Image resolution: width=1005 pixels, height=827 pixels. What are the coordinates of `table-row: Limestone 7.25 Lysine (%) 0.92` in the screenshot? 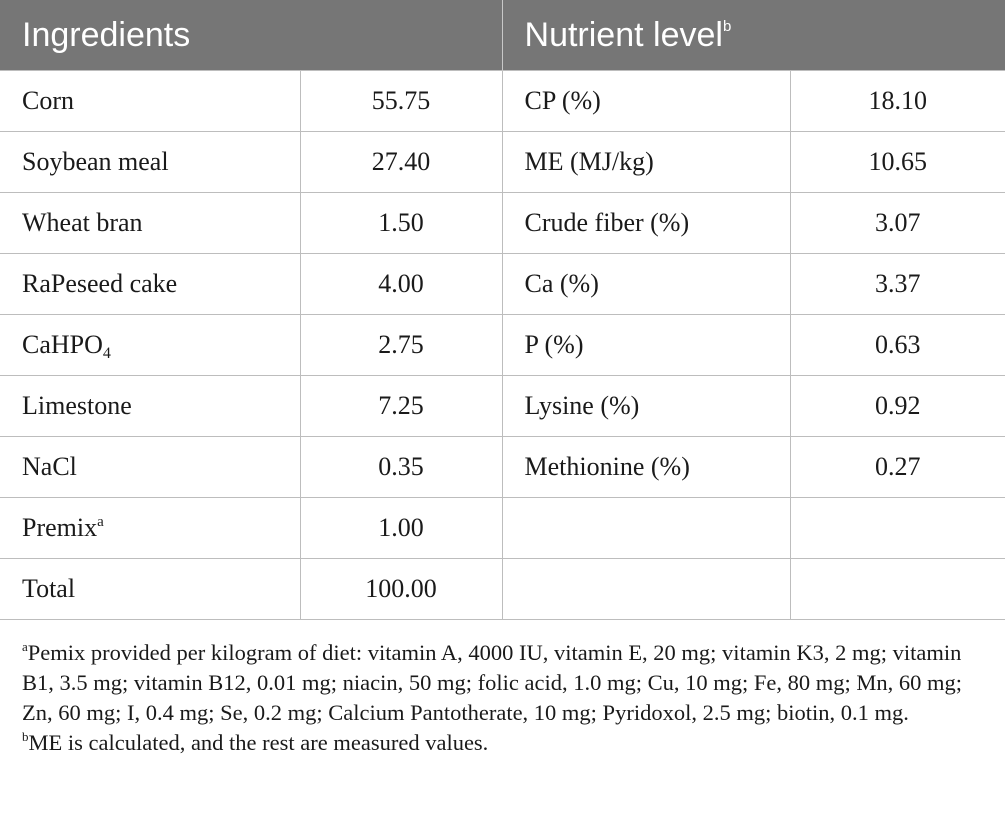 It's located at (502, 406).